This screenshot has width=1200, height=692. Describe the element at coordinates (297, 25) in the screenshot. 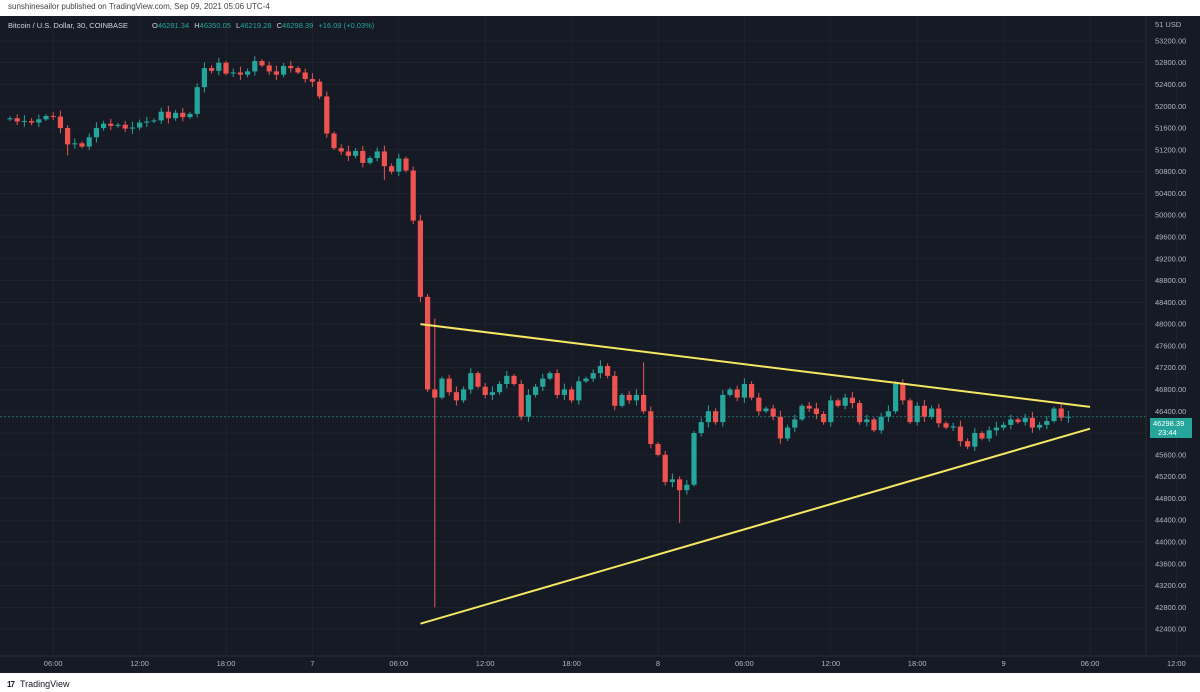

I see `legend-c-value: 46298.39` at that location.